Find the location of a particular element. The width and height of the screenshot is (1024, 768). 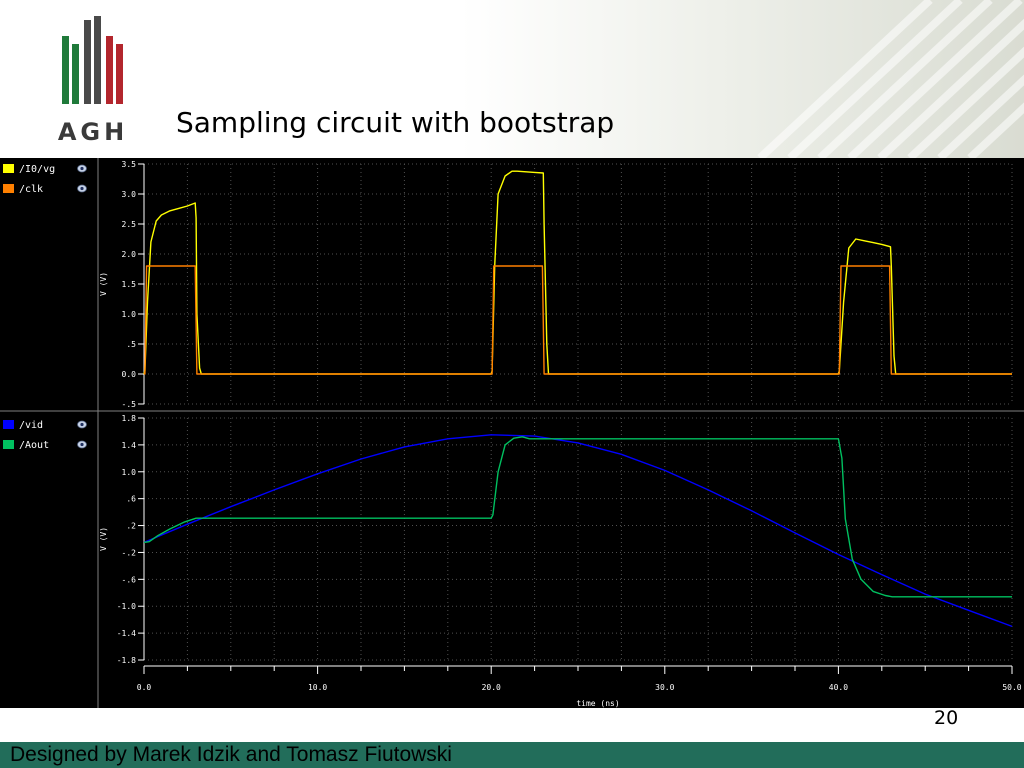

agh-logo: AGH is located at coordinates (93, 80).